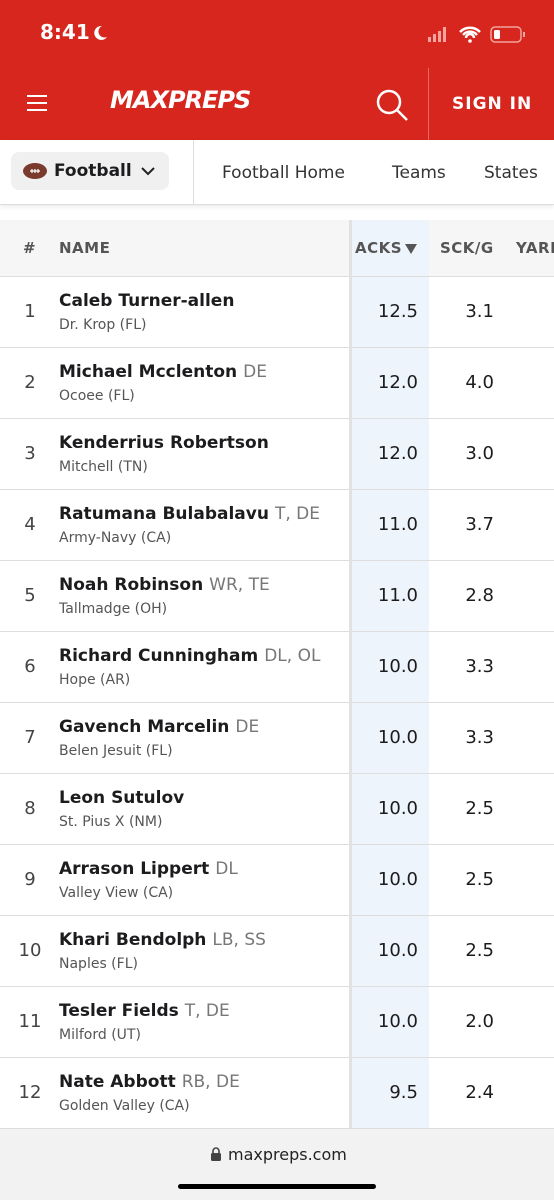  I want to click on player-line: Leon Sutulov, so click(121, 798).